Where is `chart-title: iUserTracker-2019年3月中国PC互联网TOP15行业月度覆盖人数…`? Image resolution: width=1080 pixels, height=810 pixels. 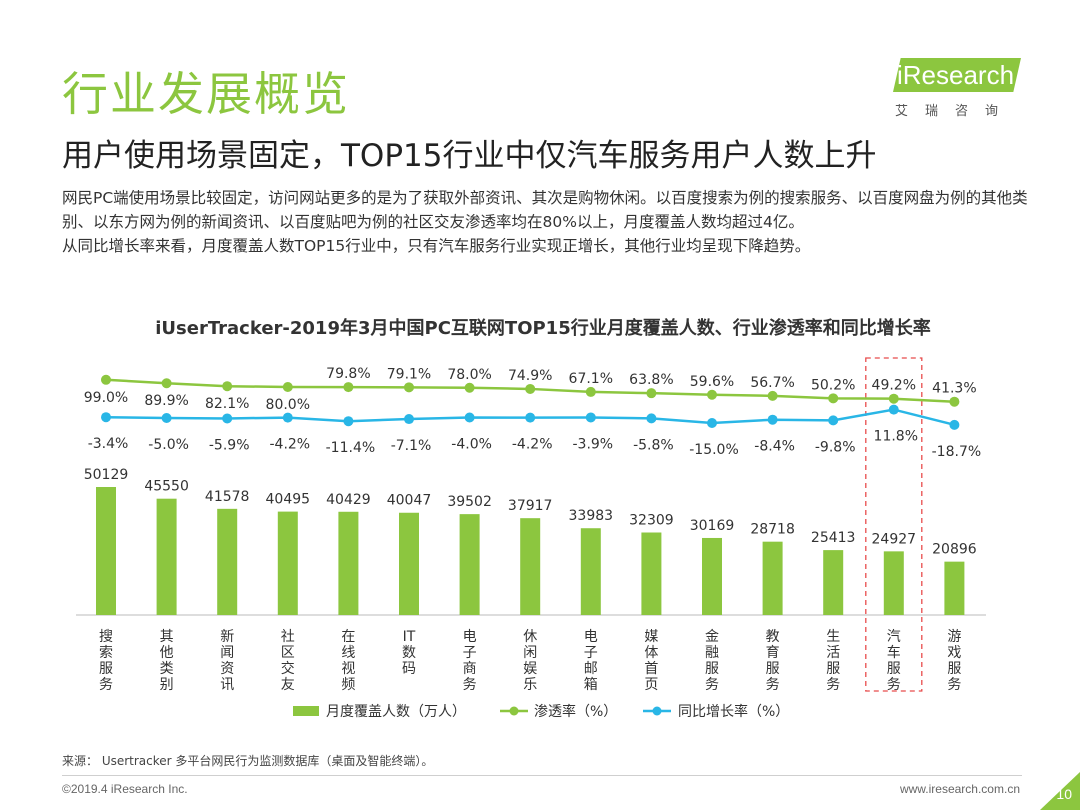 chart-title: iUserTracker-2019年3月中国PC互联网TOP15行业月度覆盖人数… is located at coordinates (542, 328).